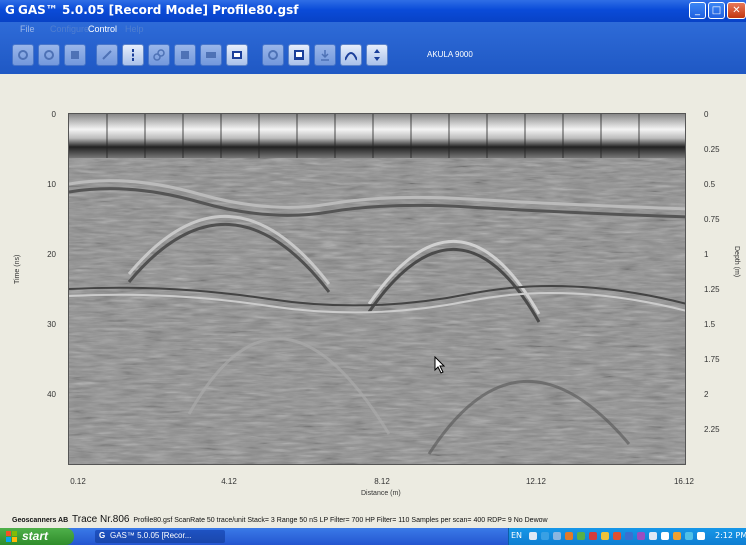 The width and height of the screenshot is (746, 545). What do you see at coordinates (53, 114) in the screenshot?
I see `time-tick: 0` at bounding box center [53, 114].